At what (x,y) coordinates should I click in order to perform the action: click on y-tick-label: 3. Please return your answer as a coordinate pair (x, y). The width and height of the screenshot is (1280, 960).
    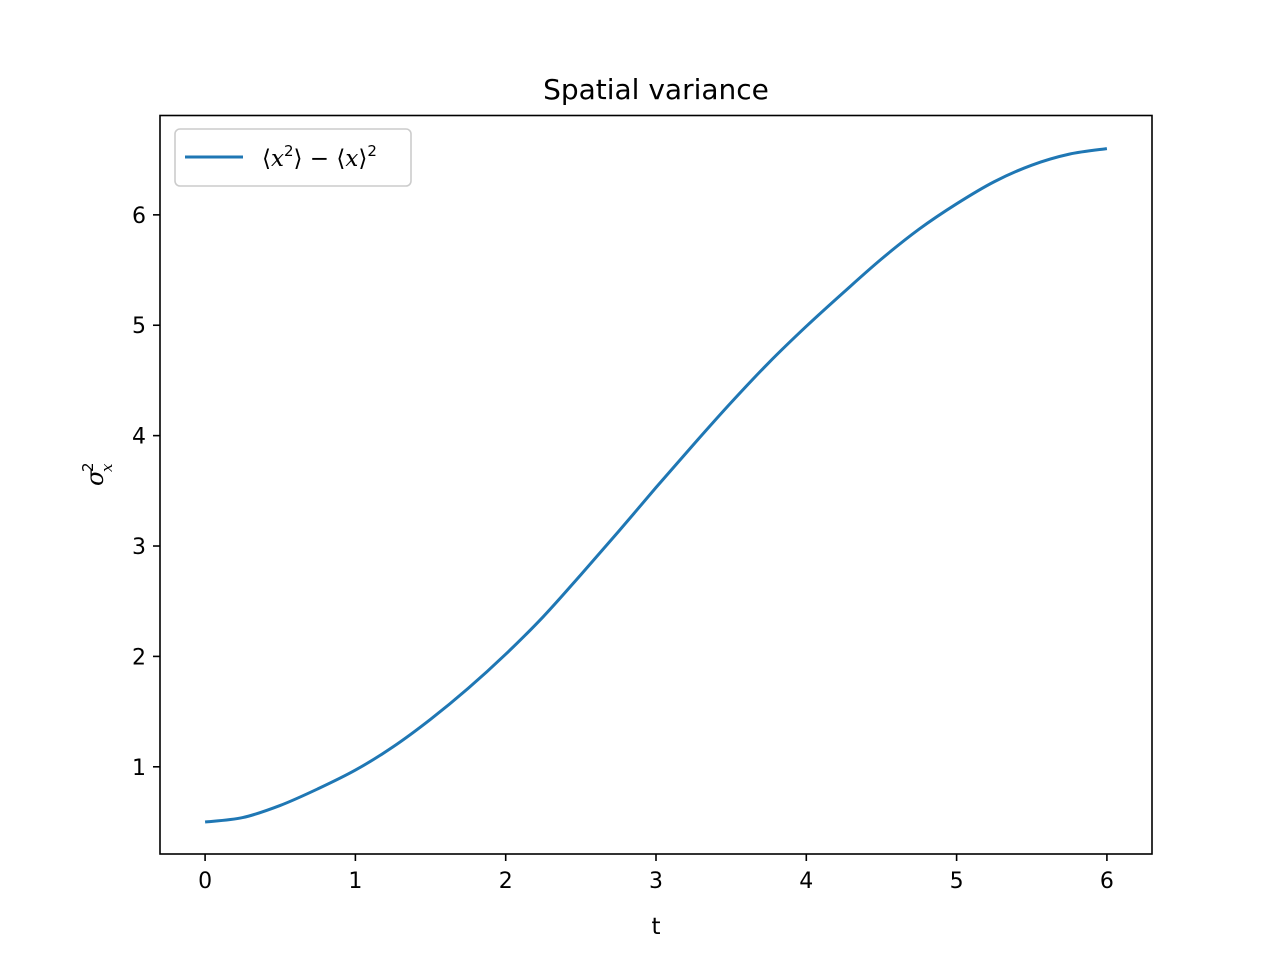
    Looking at the image, I should click on (139, 547).